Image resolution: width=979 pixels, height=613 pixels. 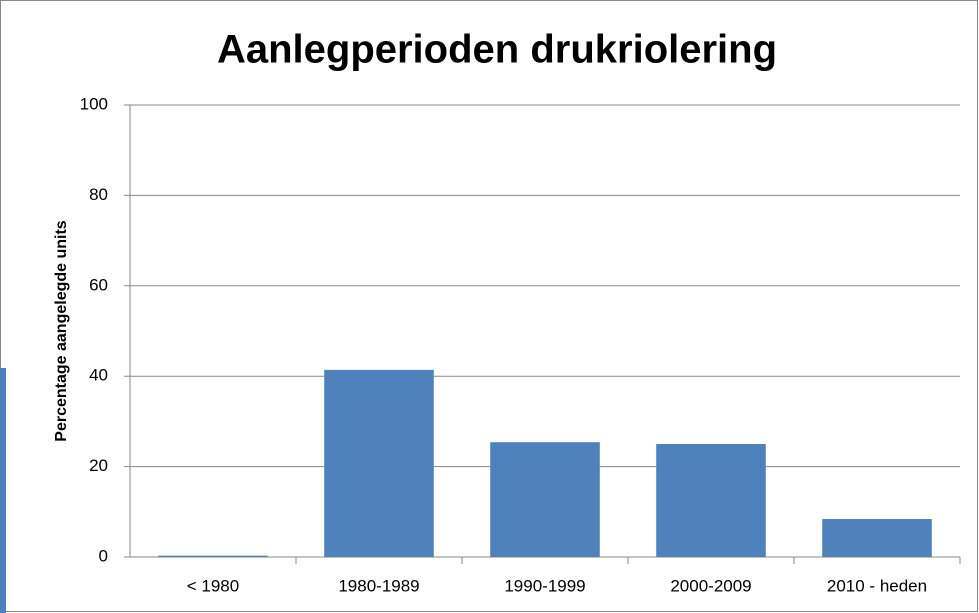 What do you see at coordinates (98, 284) in the screenshot?
I see `y-tick-label: 60` at bounding box center [98, 284].